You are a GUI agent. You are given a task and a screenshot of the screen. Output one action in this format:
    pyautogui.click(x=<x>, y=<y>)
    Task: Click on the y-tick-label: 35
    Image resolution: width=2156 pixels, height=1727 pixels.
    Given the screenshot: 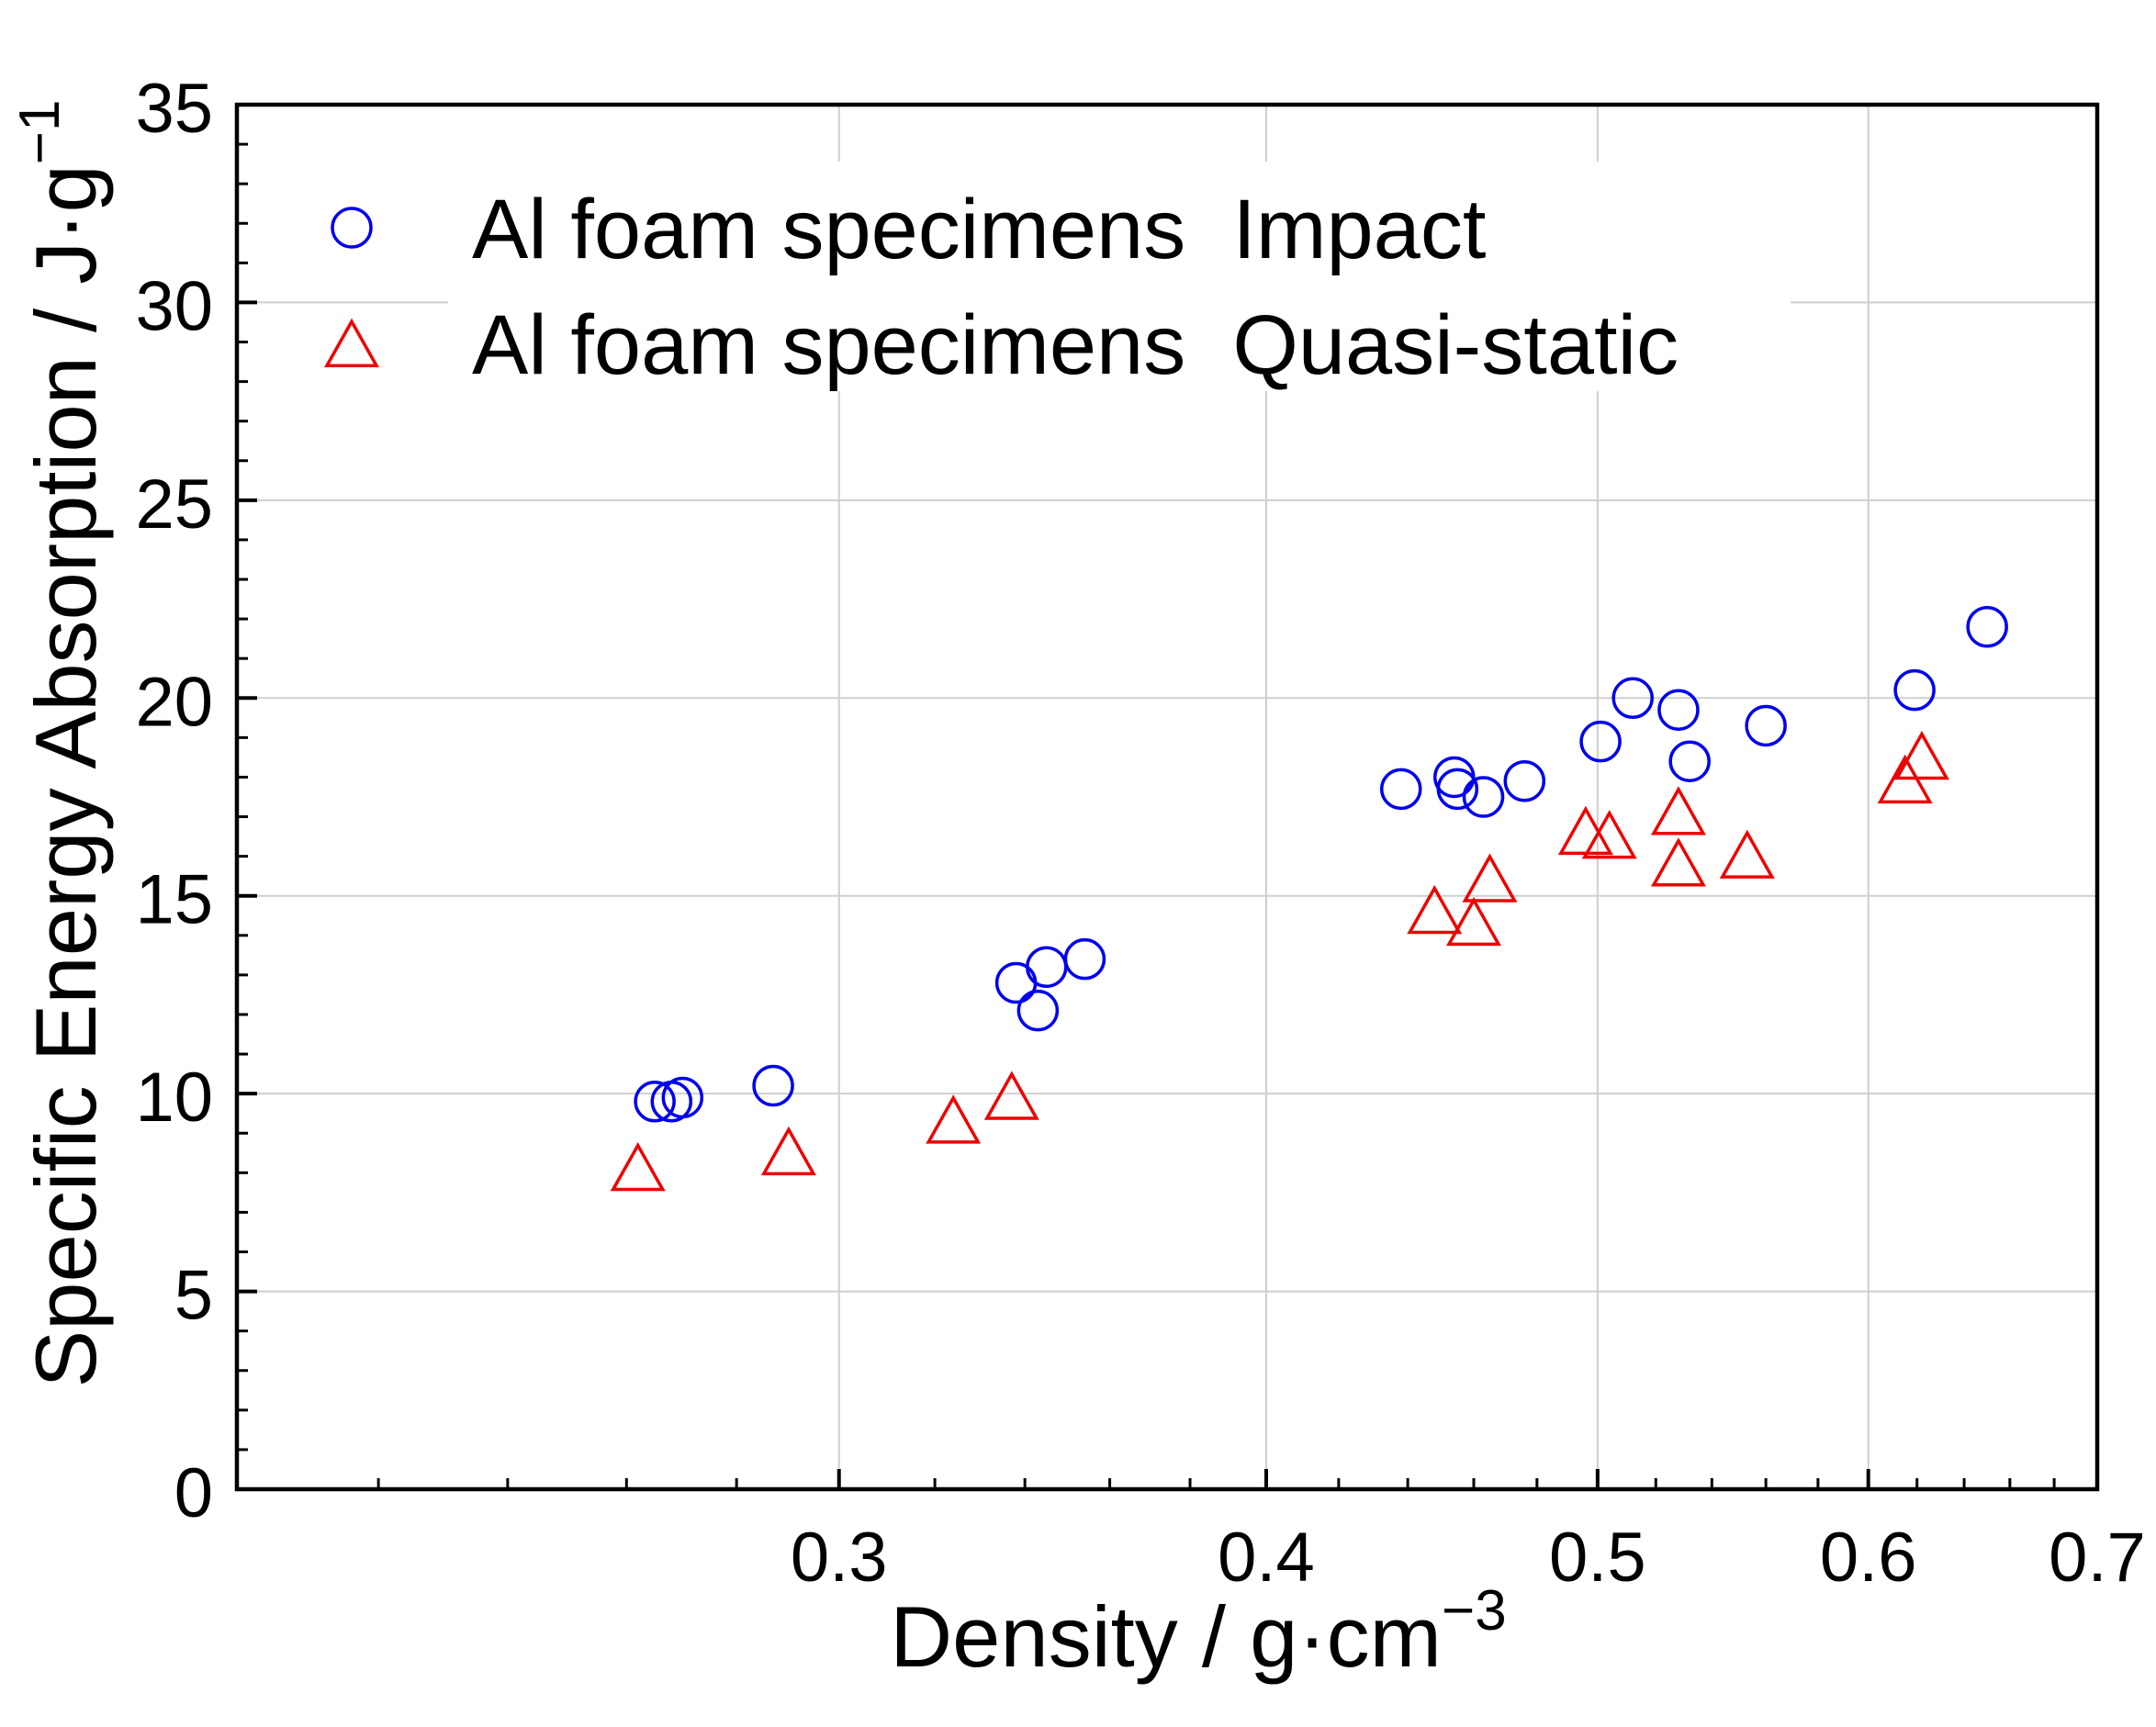 What is the action you would take?
    pyautogui.click(x=174, y=109)
    